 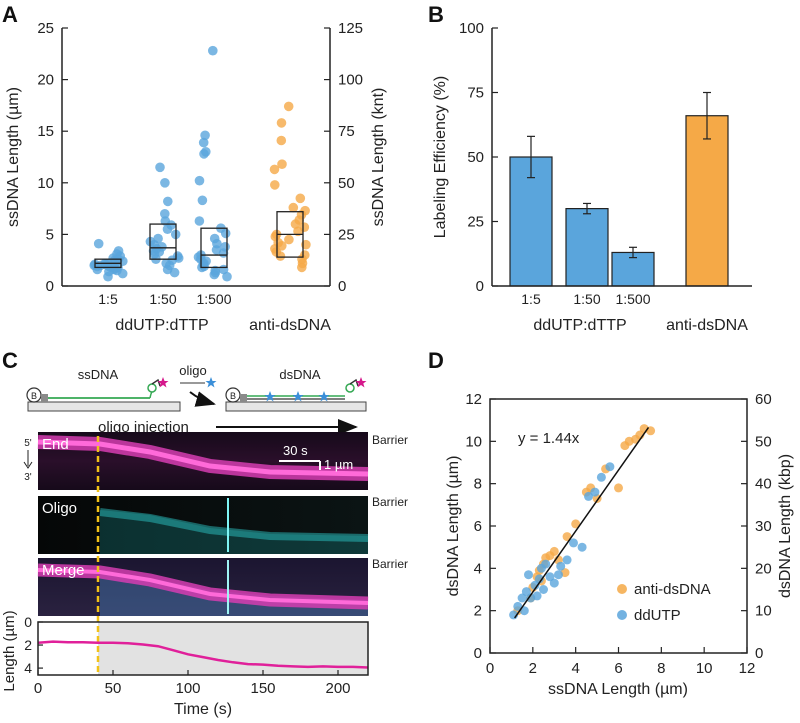 I want to click on kymograph-end: End 30 s 1 µm, so click(x=203, y=461).